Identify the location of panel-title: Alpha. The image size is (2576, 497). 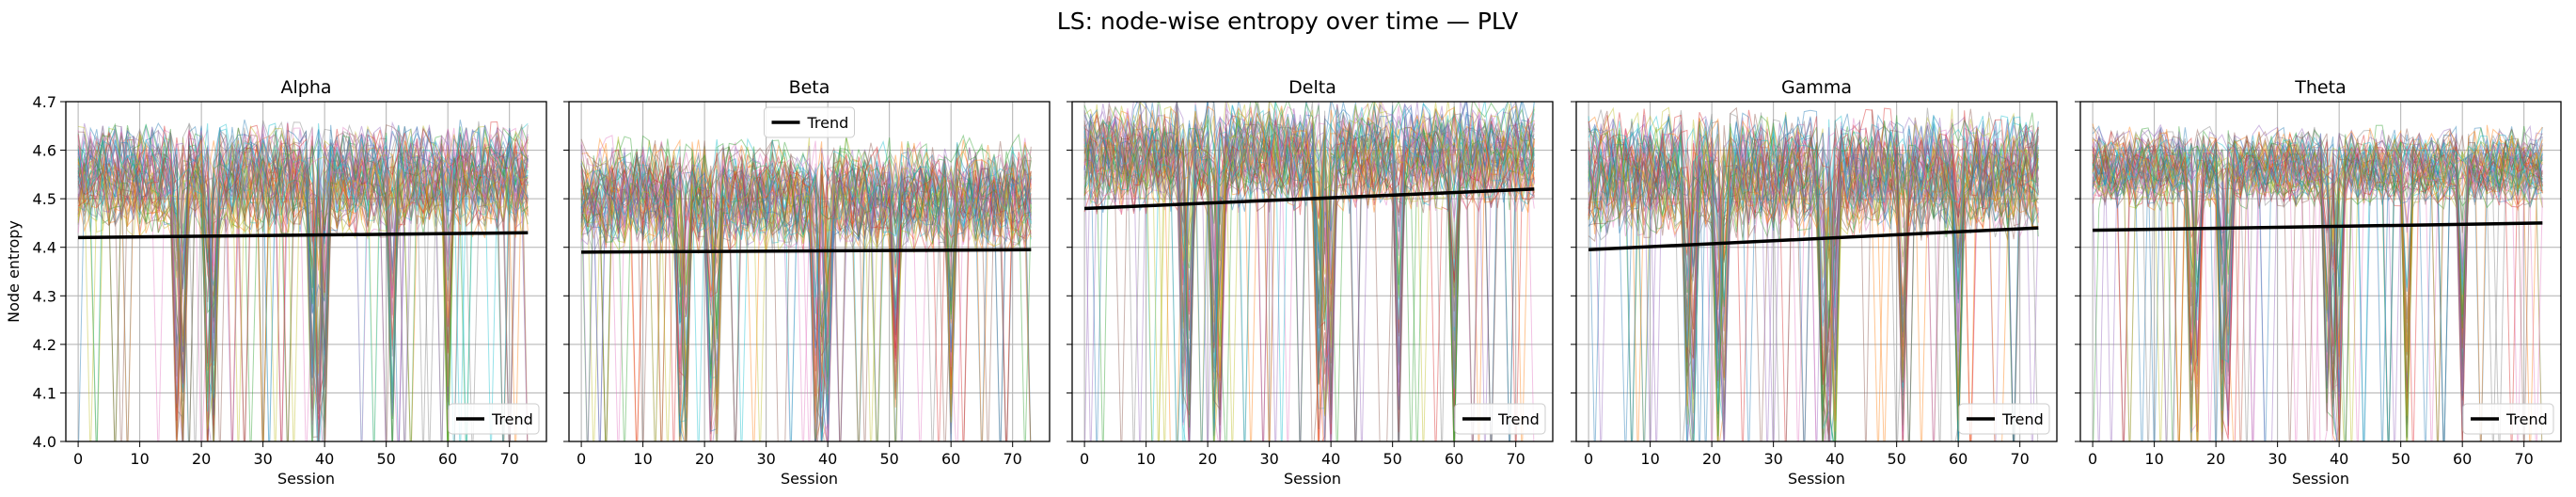
(305, 87).